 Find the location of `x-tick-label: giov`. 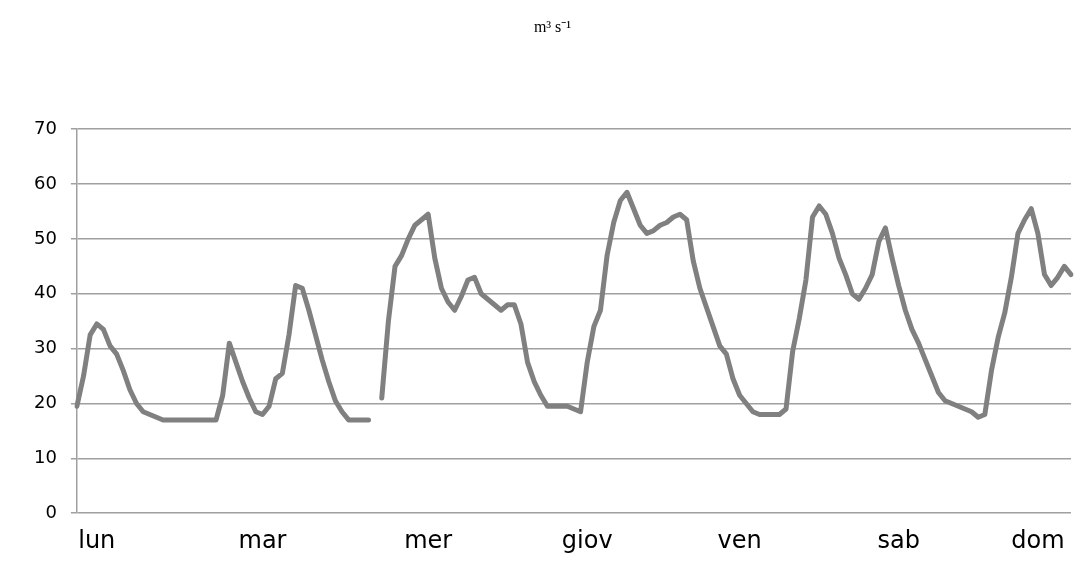

x-tick-label: giov is located at coordinates (587, 539).